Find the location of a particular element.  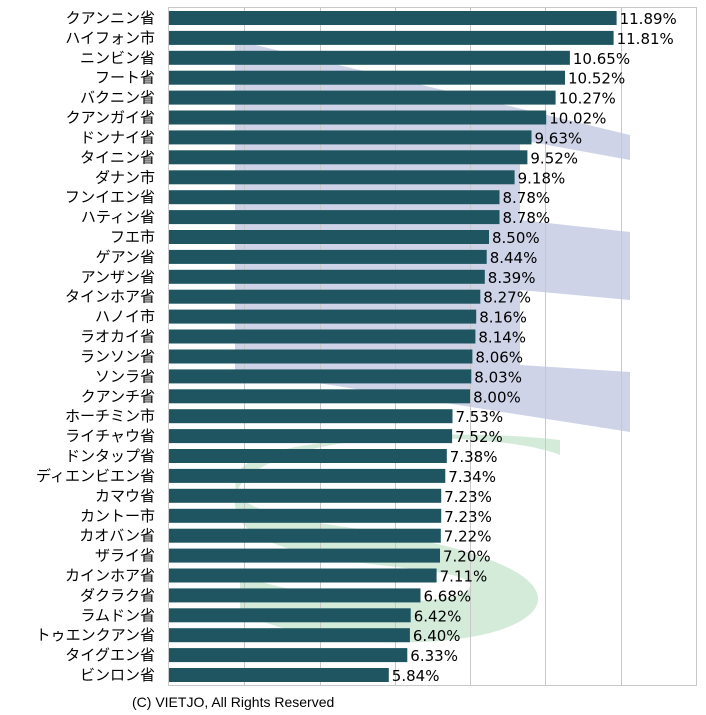

value-label: 11.89% is located at coordinates (648, 19).